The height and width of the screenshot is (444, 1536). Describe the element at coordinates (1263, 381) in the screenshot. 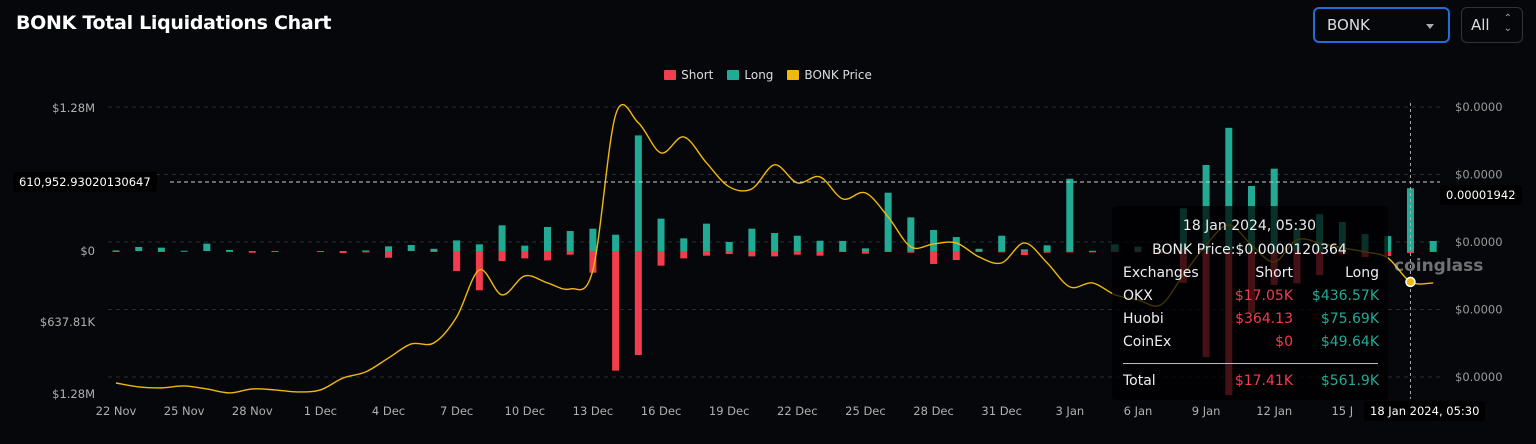

I see `total-short: $17.41K` at that location.